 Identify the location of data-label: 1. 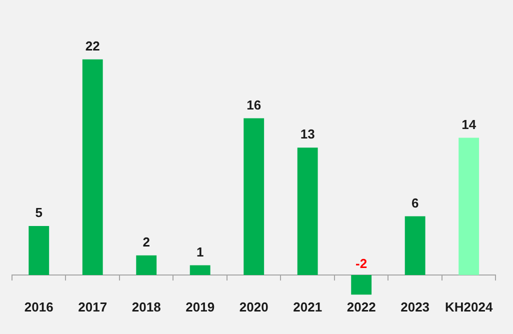
(200, 252).